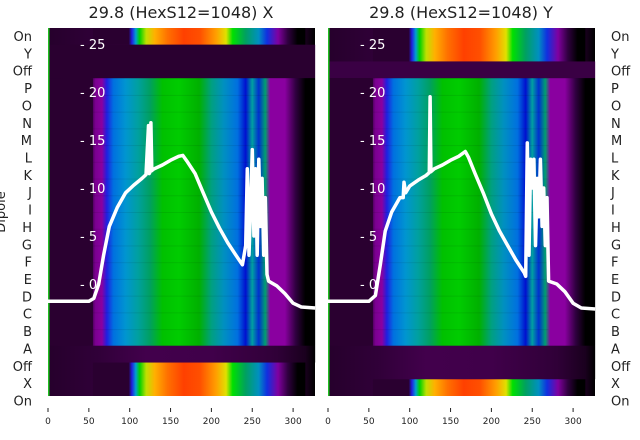 This screenshot has height=440, width=640. Describe the element at coordinates (48, 422) in the screenshot. I see `x-tick-label: 0` at that location.